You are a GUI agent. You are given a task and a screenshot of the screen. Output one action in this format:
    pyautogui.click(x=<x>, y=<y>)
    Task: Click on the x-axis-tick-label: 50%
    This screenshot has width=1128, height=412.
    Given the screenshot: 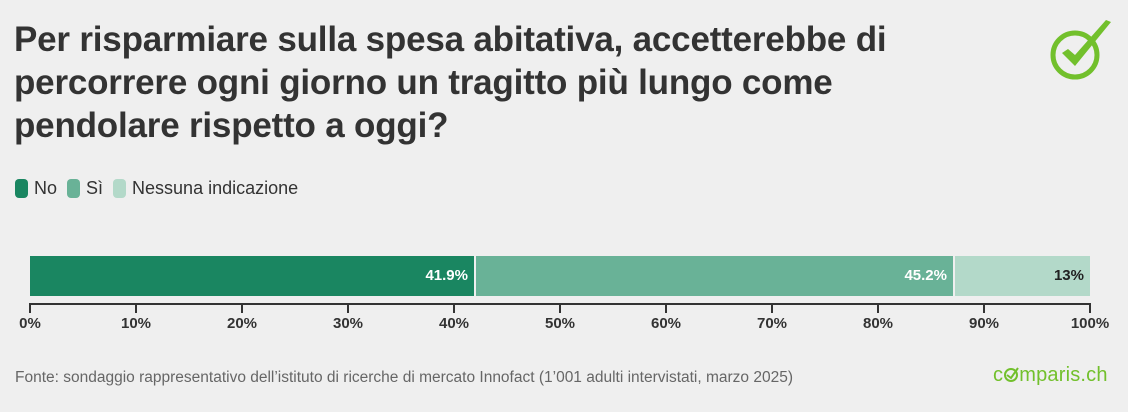 What is the action you would take?
    pyautogui.click(x=560, y=323)
    